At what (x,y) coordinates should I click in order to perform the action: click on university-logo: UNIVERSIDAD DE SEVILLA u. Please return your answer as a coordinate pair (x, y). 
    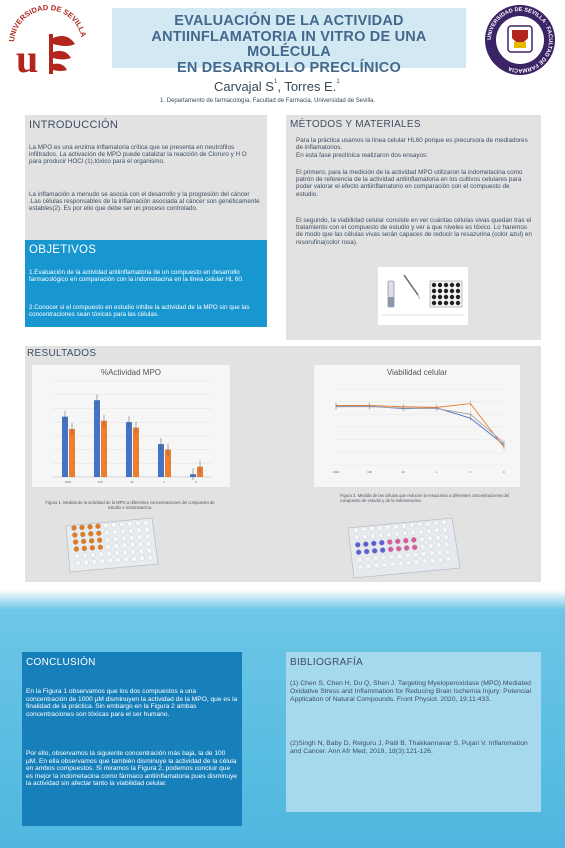
    Looking at the image, I should click on (48, 42).